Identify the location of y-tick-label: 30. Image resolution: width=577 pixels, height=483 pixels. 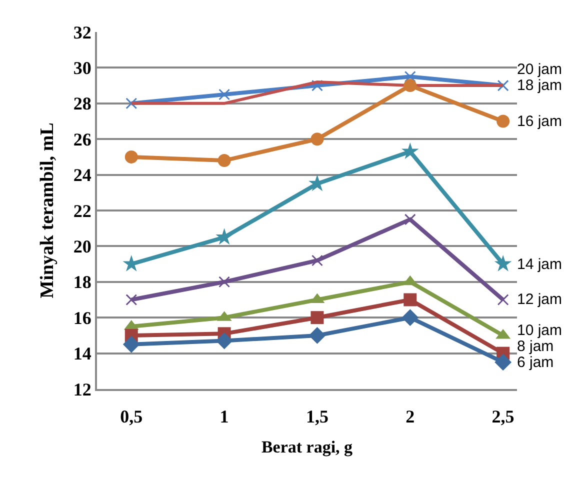
(82, 68).